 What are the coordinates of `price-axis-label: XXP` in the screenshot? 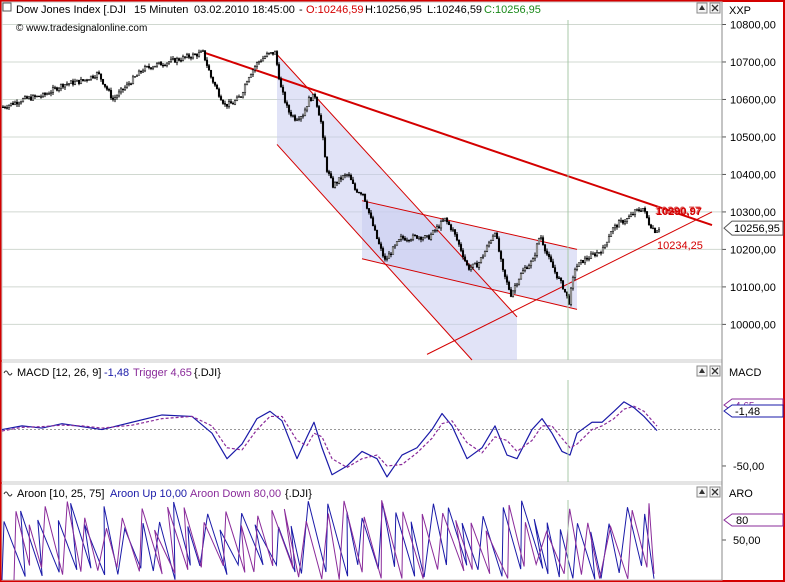 It's located at (740, 11).